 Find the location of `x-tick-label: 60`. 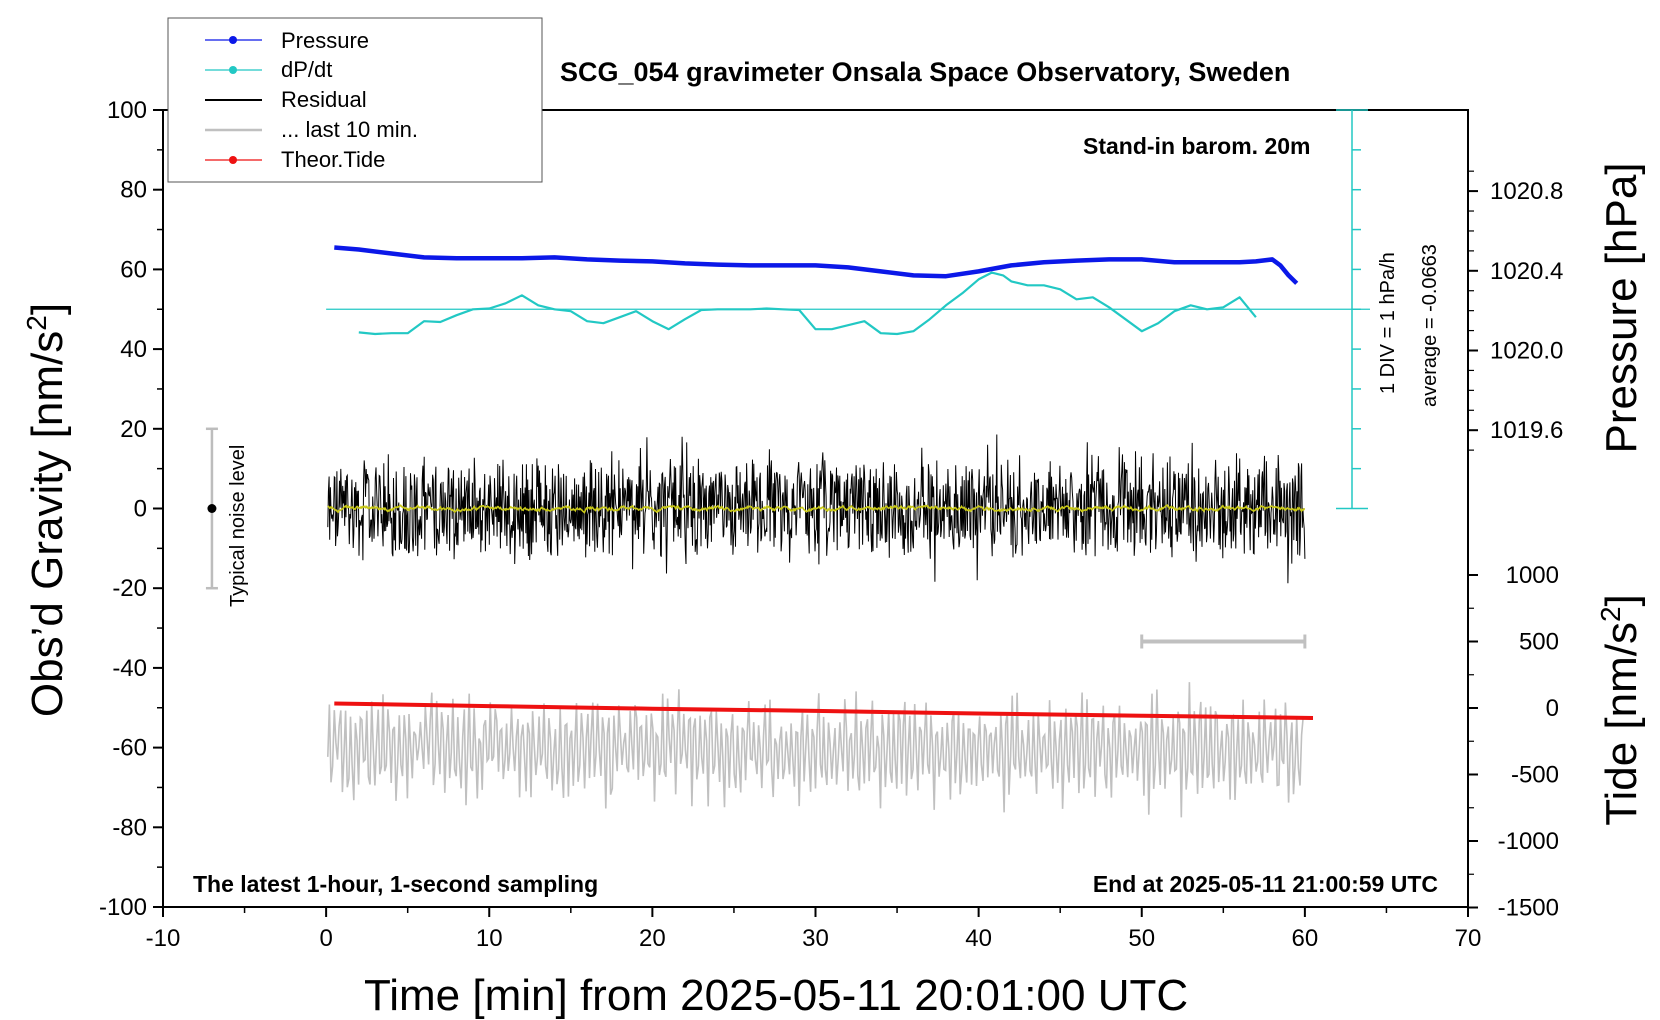

x-tick-label: 60 is located at coordinates (1305, 938).